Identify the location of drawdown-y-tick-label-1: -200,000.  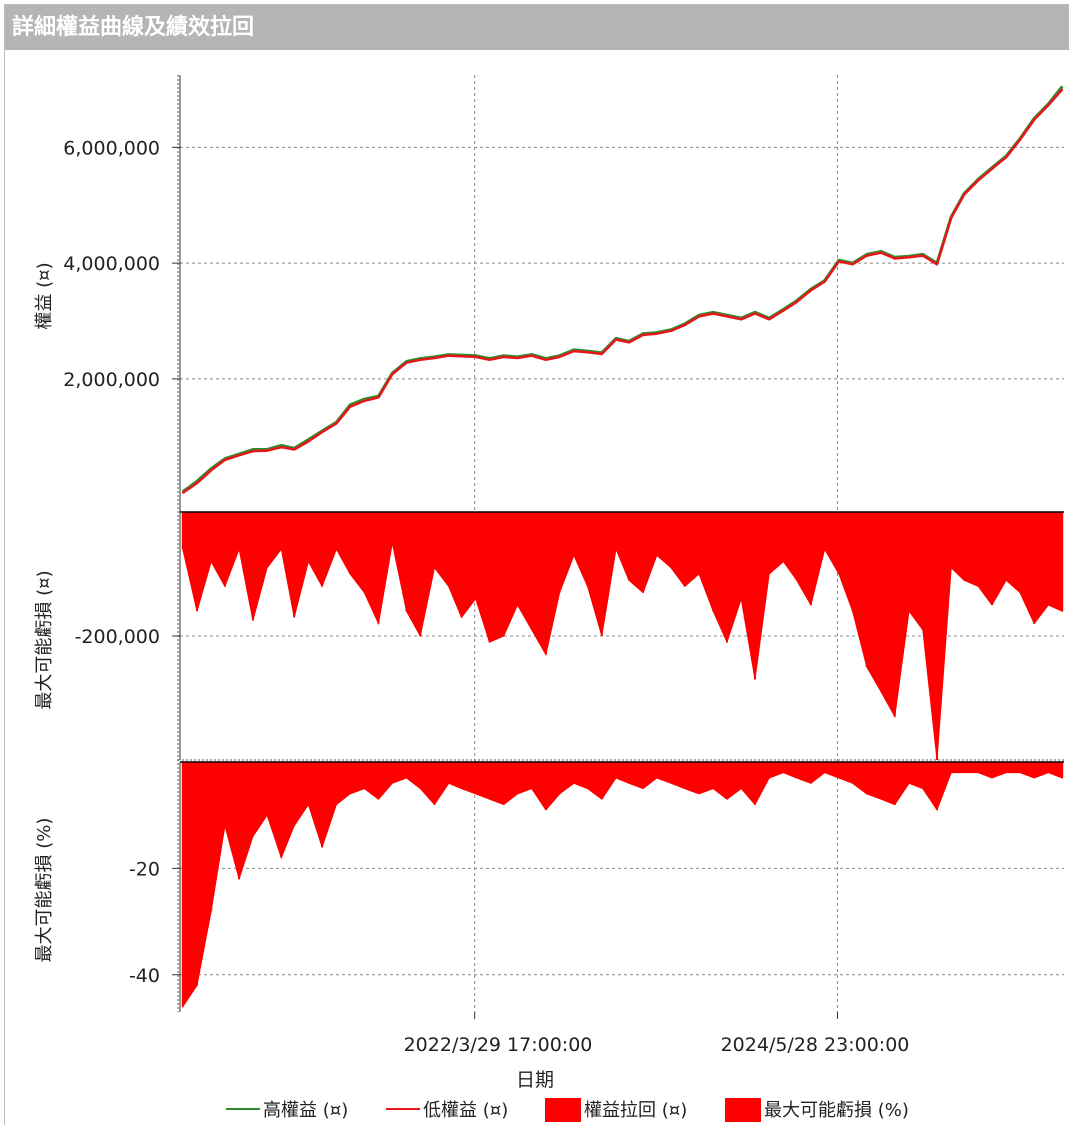
(117, 637).